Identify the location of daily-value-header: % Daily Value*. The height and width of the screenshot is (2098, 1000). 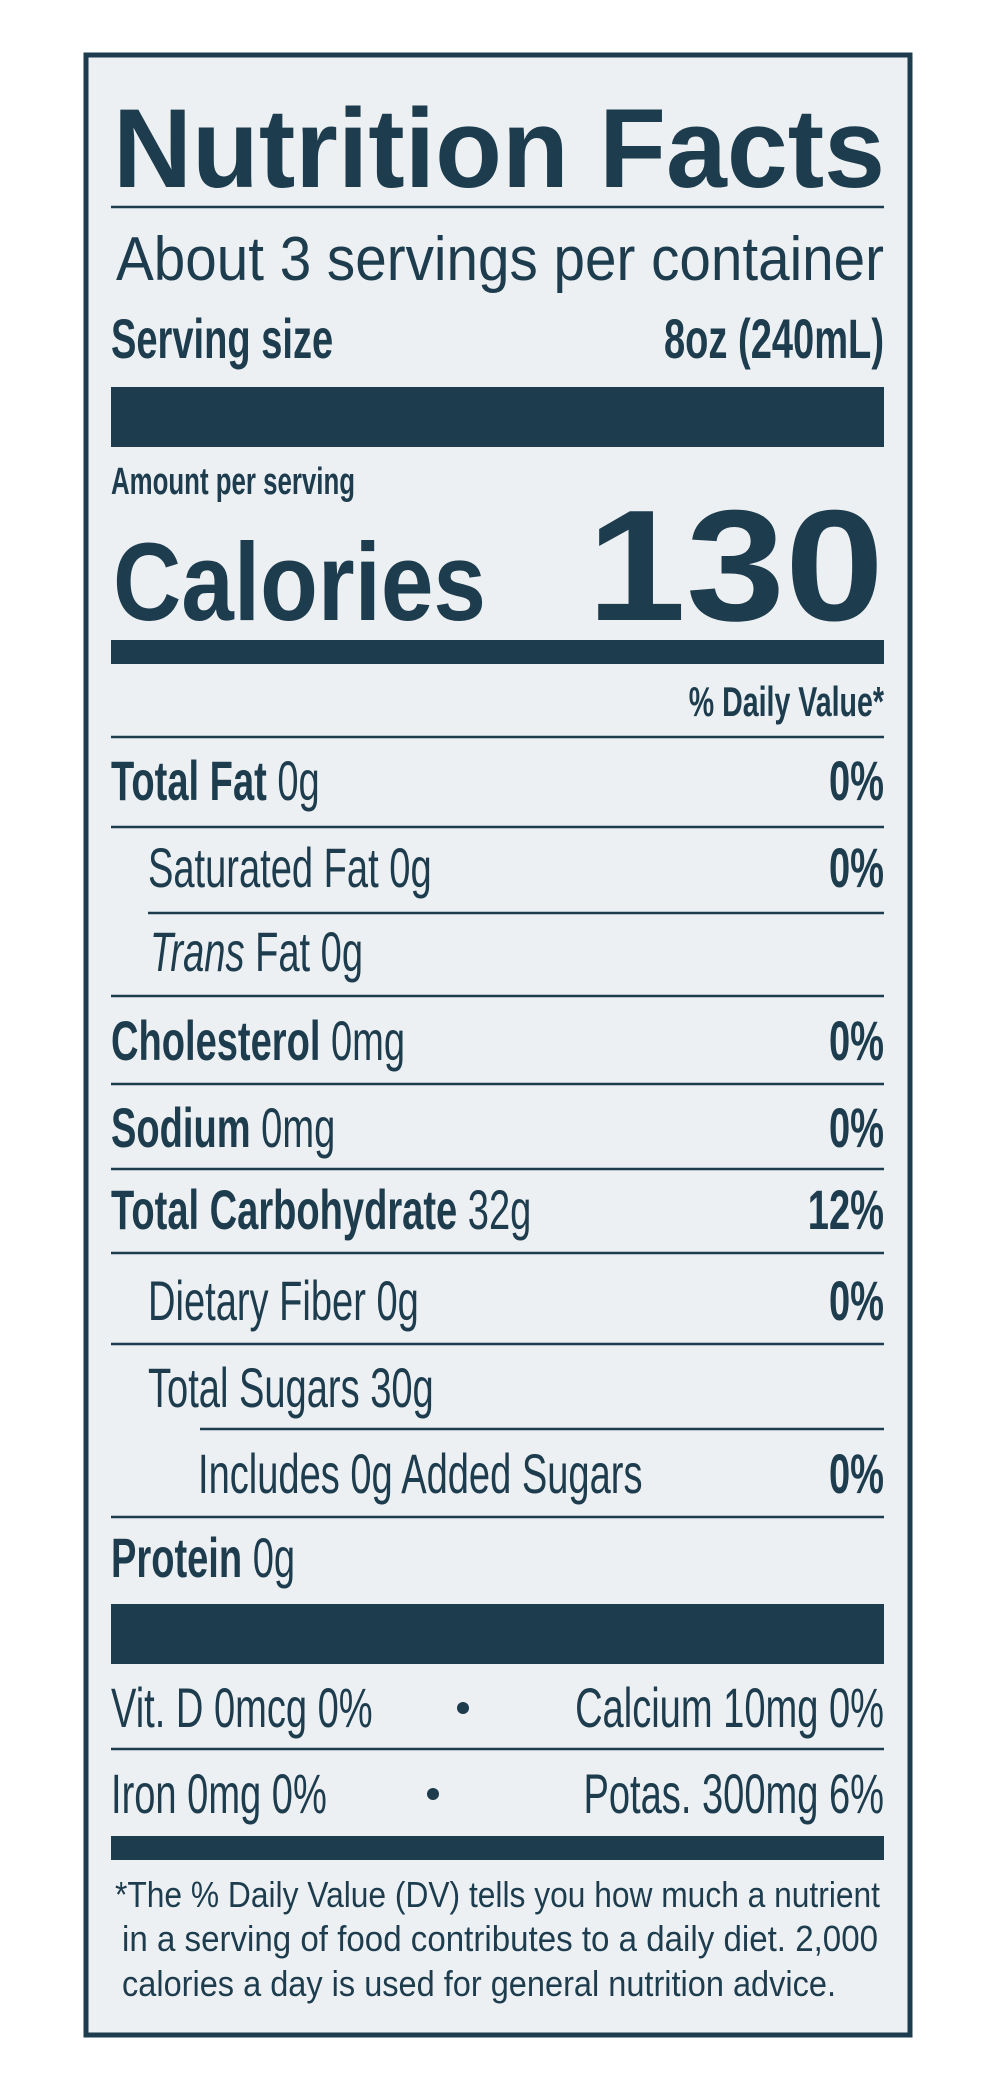
(786, 701).